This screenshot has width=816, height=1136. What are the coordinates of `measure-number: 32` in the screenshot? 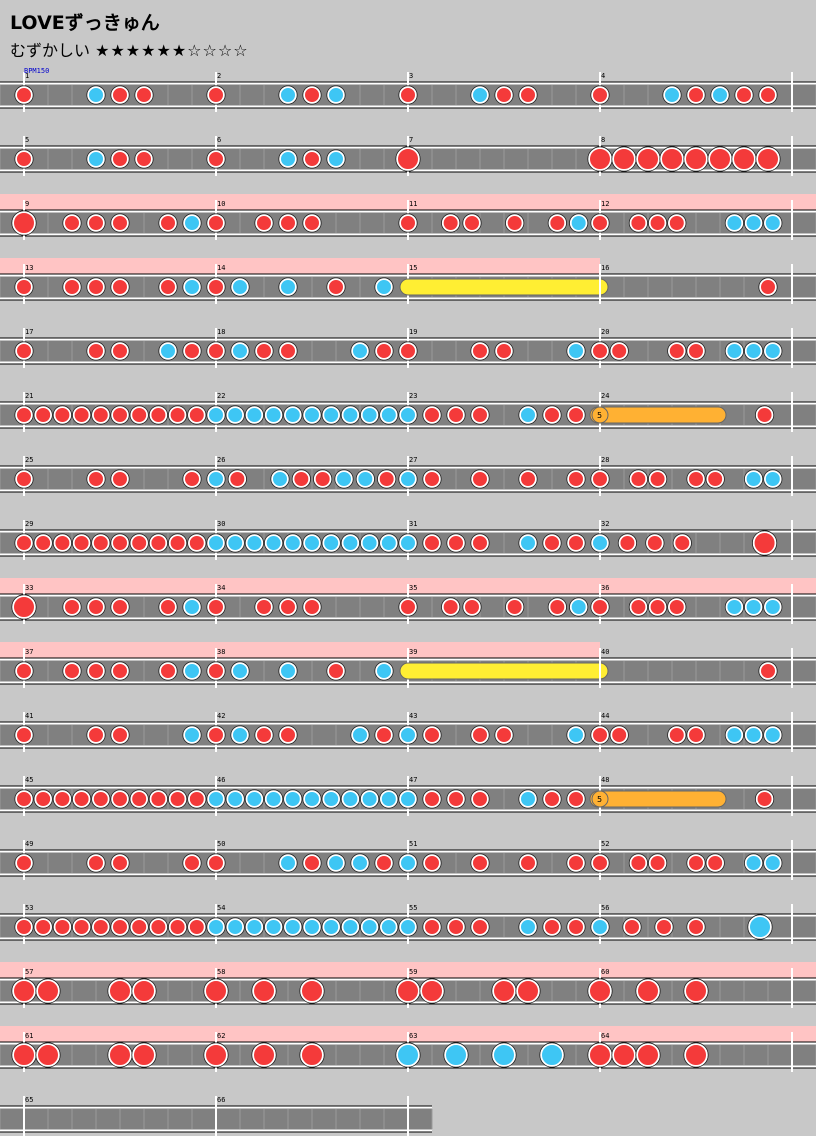 It's located at (605, 524).